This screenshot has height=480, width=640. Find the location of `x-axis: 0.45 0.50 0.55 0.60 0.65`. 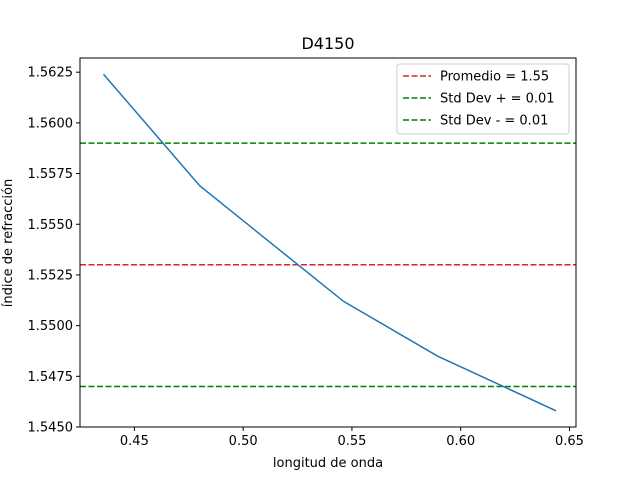

x-axis: 0.45 0.50 0.55 0.60 0.65 is located at coordinates (352, 438).